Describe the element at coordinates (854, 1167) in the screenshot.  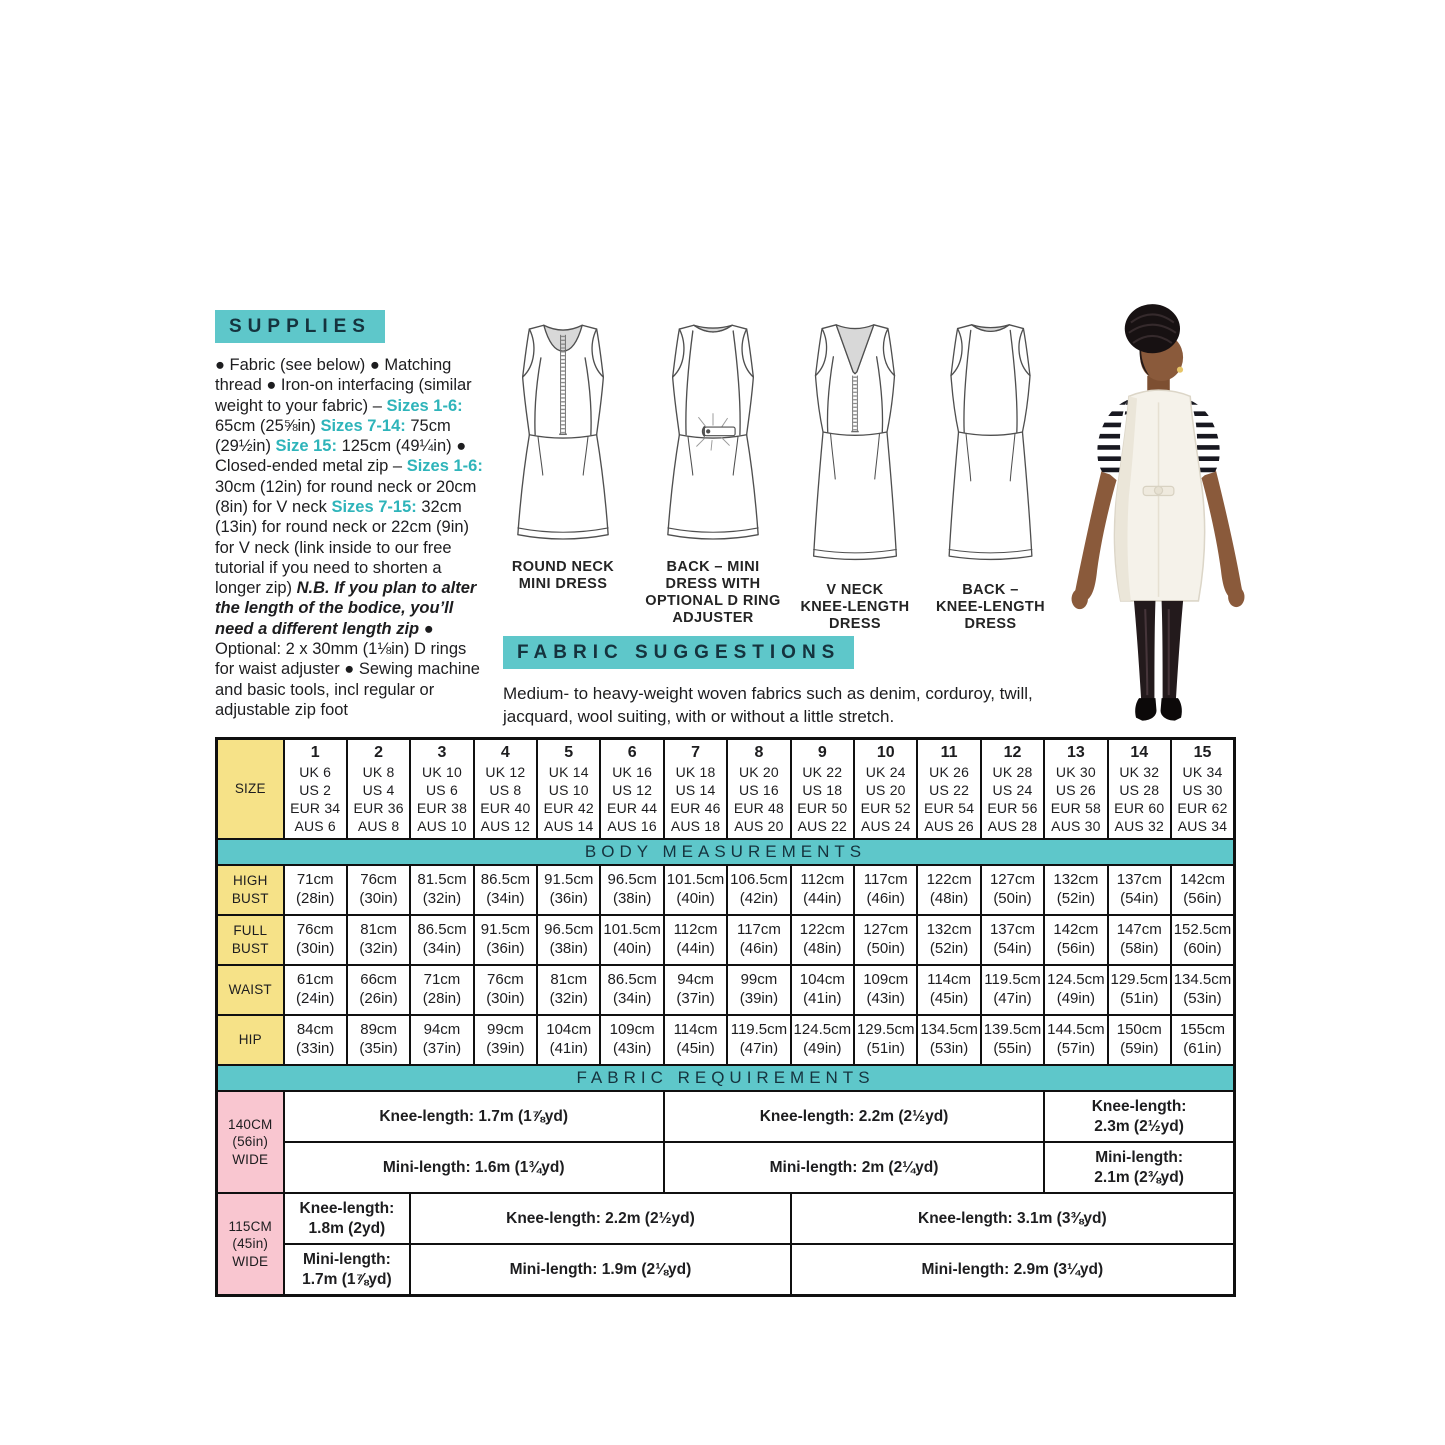
I see `fabric-requirement-cell: Mini-length: 2m (2¼yd)` at that location.